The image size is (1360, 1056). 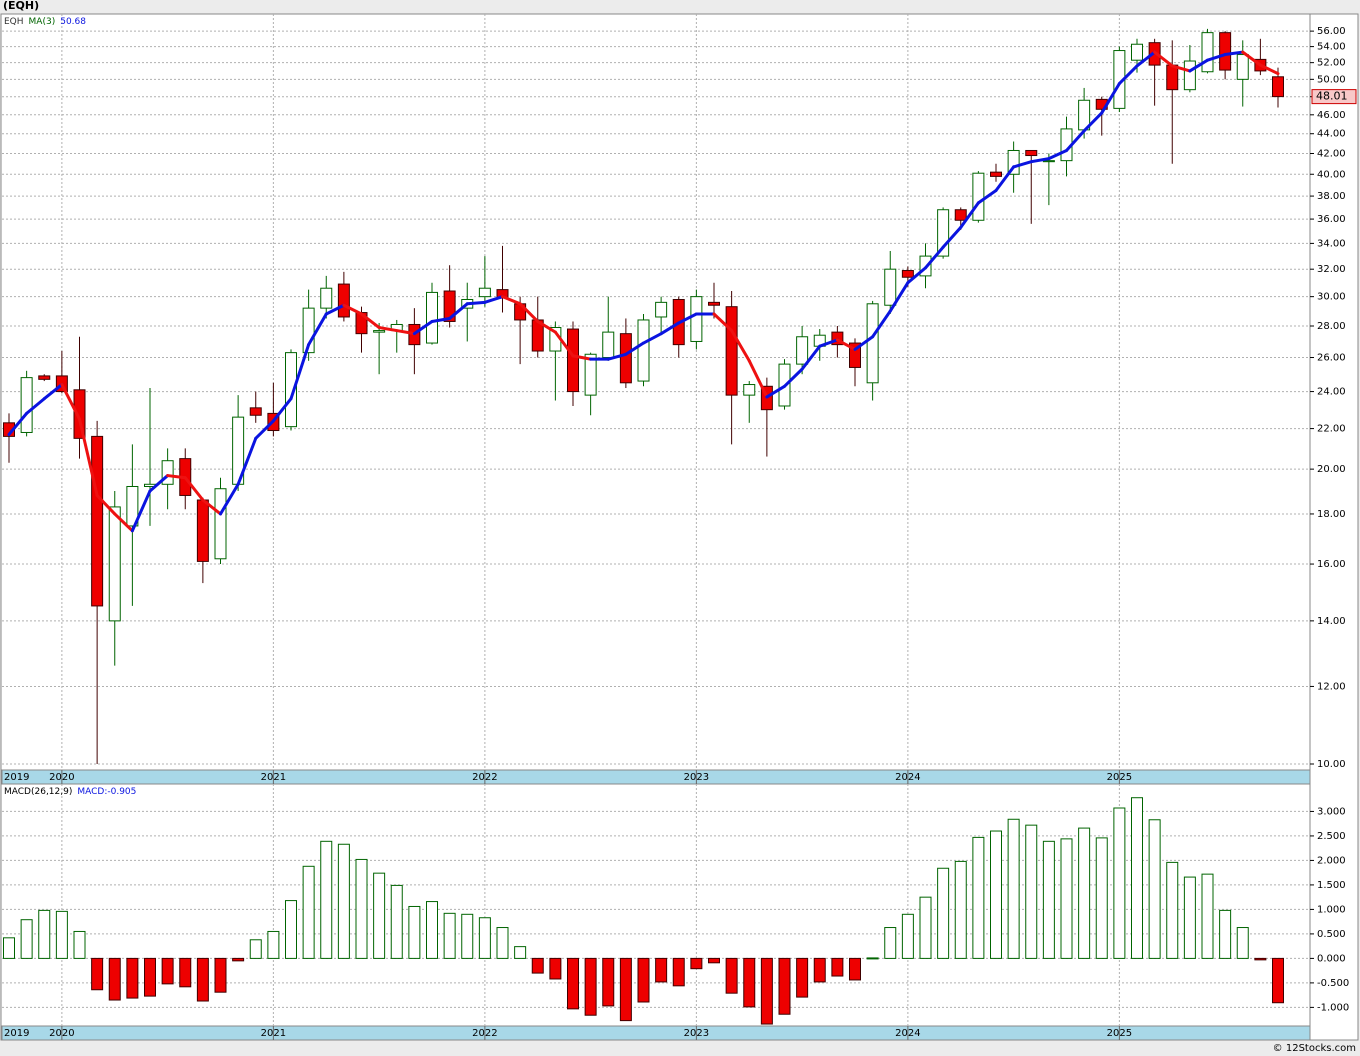 I want to click on last-price-box, so click(x=1334, y=97).